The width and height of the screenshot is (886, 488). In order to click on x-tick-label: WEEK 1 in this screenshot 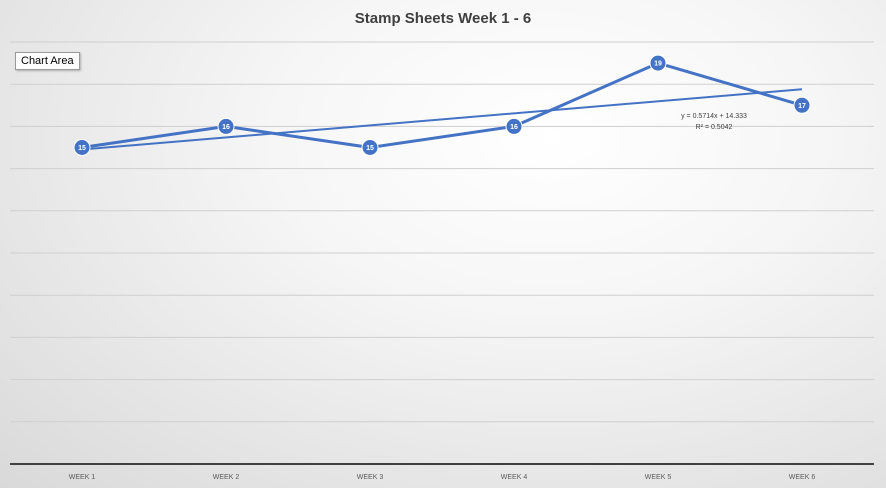, I will do `click(82, 477)`.